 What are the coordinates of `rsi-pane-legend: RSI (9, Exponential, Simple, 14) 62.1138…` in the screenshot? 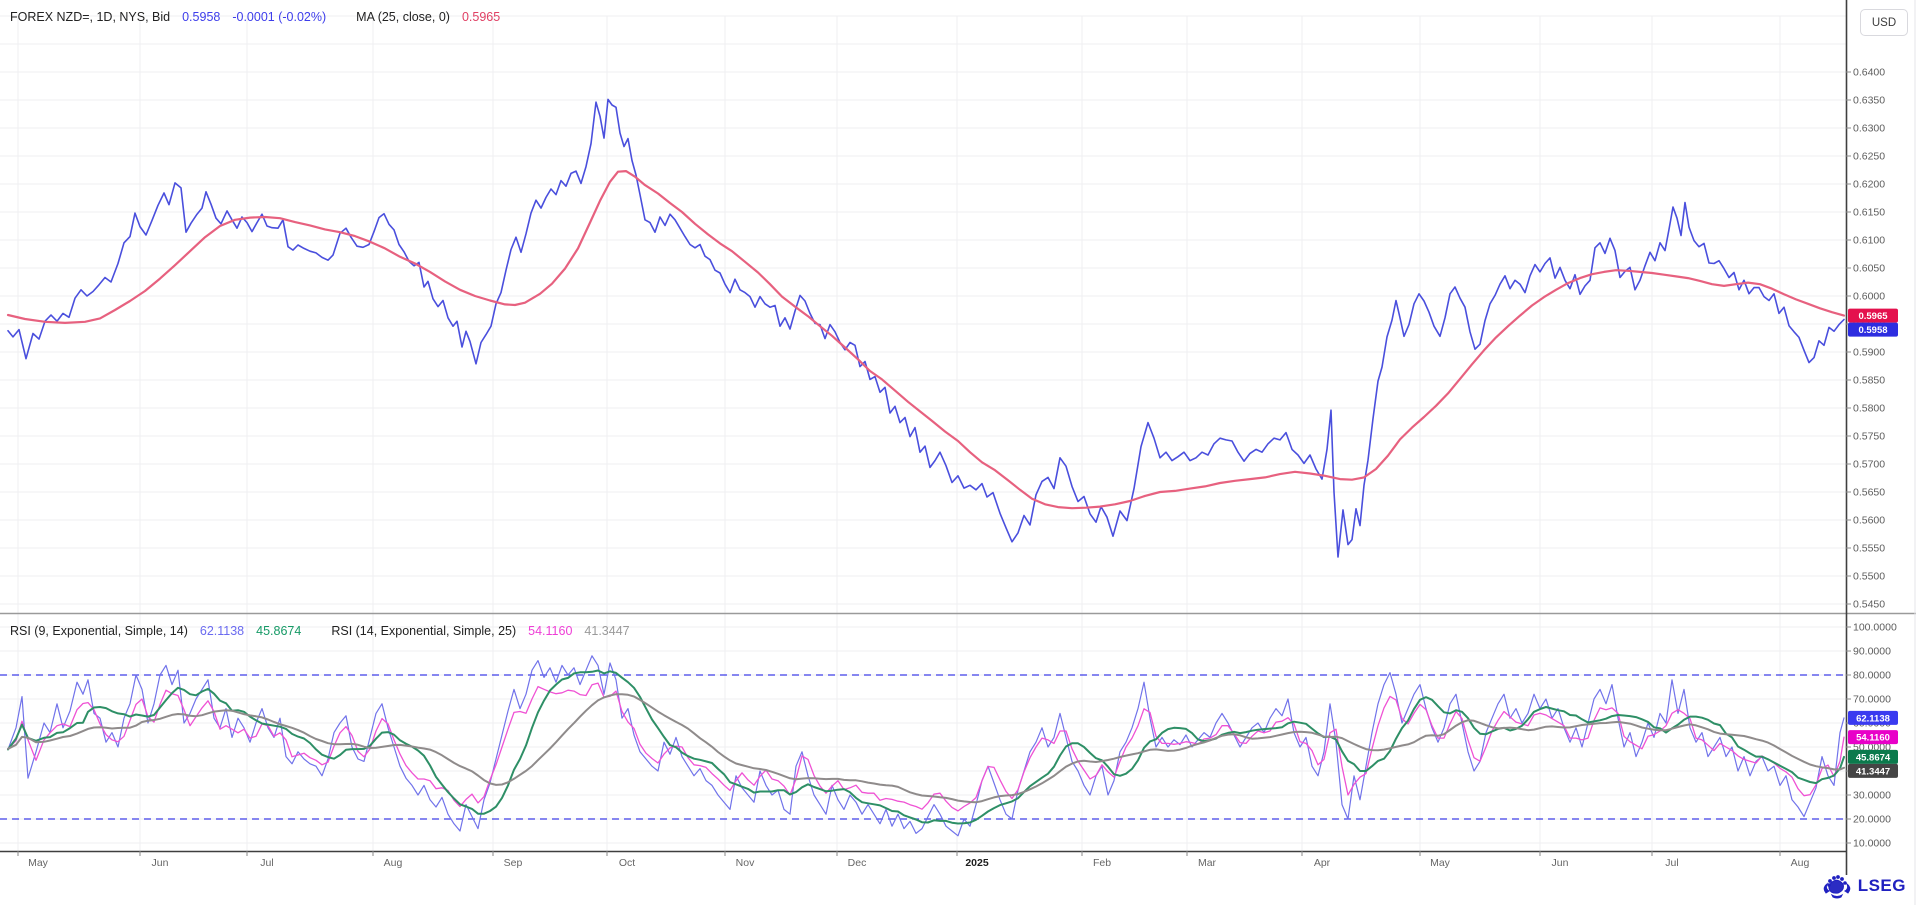 It's located at (320, 631).